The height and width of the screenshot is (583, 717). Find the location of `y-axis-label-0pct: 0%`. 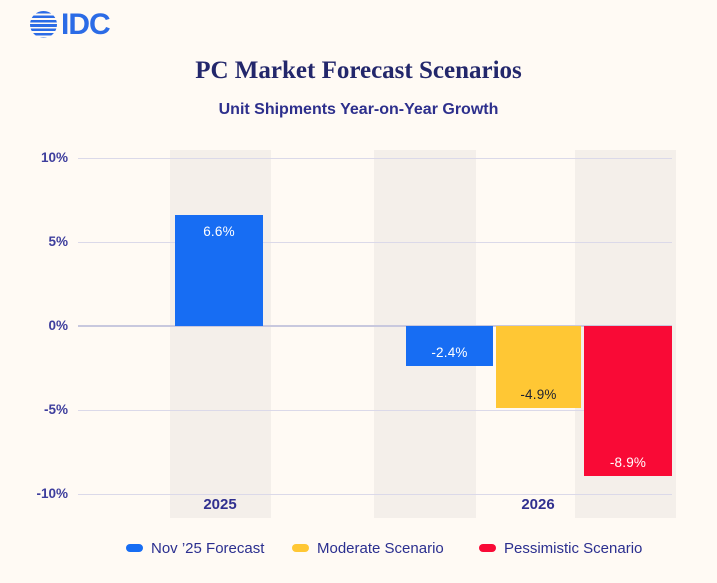

y-axis-label-0pct: 0% is located at coordinates (58, 325).